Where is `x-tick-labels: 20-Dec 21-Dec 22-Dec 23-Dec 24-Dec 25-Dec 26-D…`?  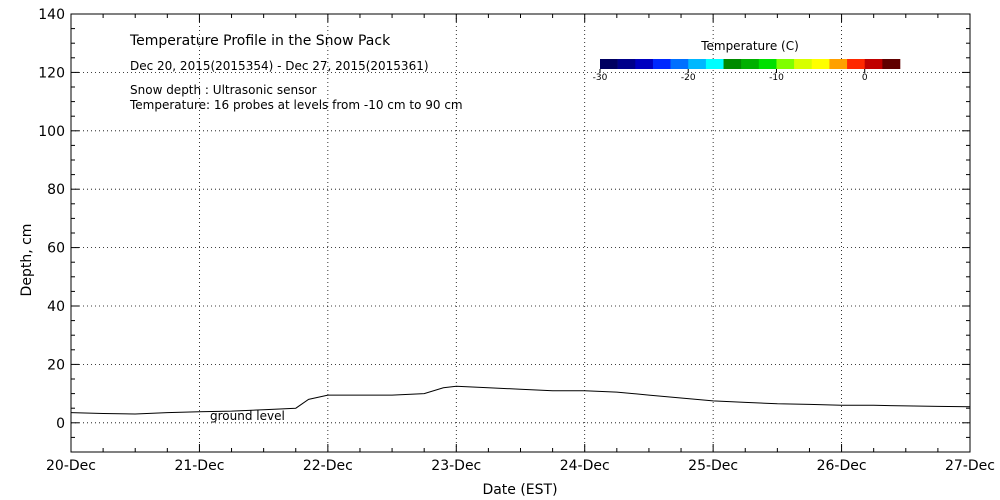 x-tick-labels: 20-Dec 21-Dec 22-Dec 23-Dec 24-Dec 25-Dec 26-D… is located at coordinates (520, 466).